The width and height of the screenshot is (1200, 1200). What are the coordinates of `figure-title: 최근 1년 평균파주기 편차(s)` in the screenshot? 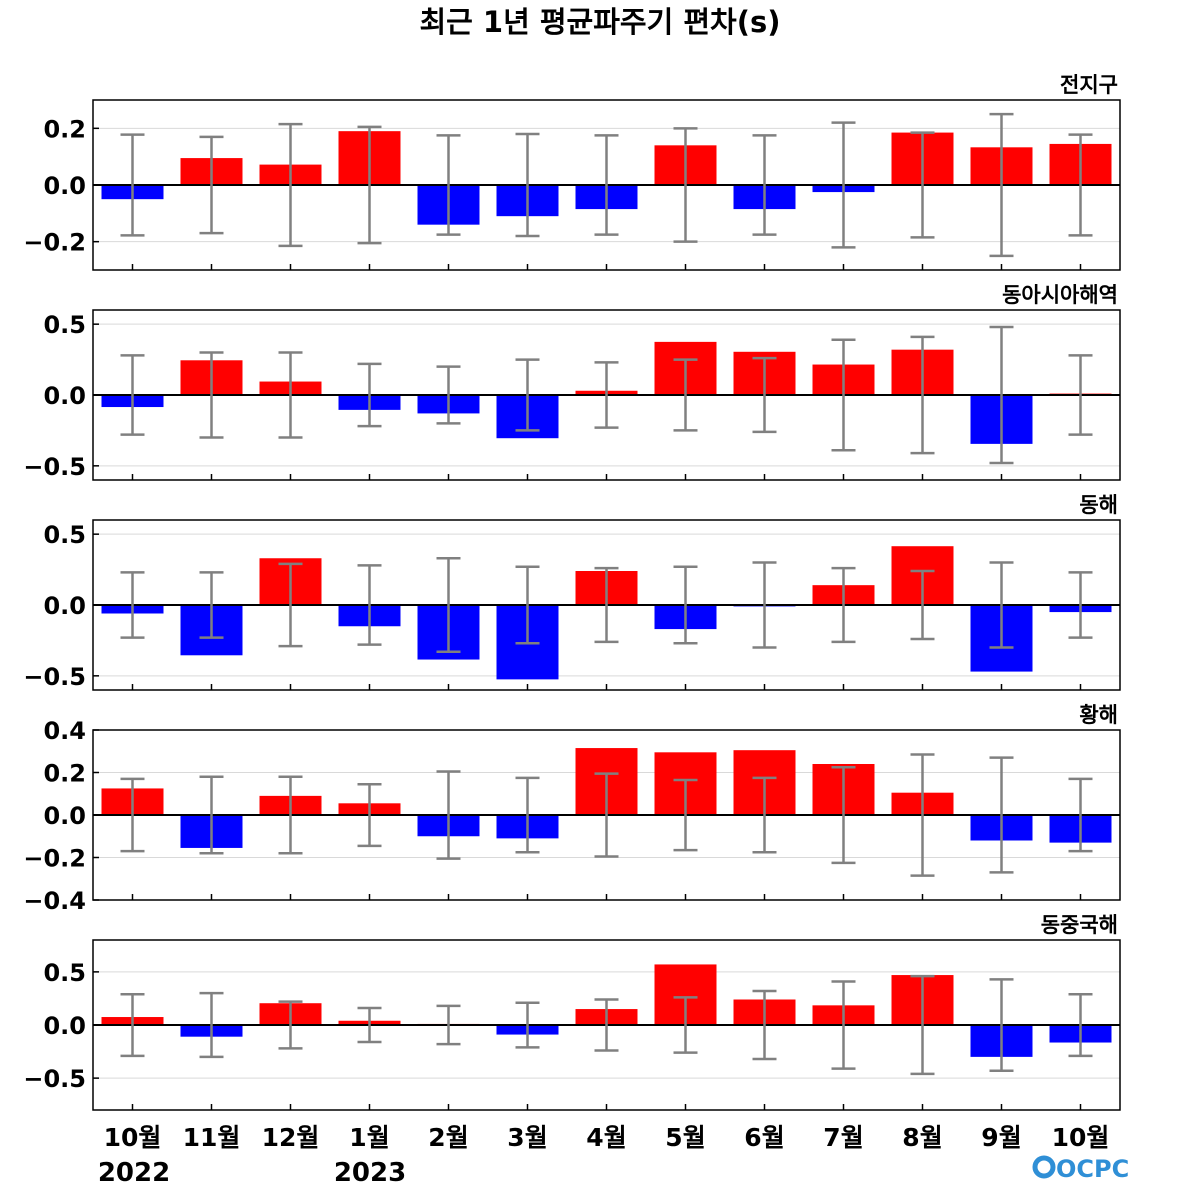 It's located at (599, 22).